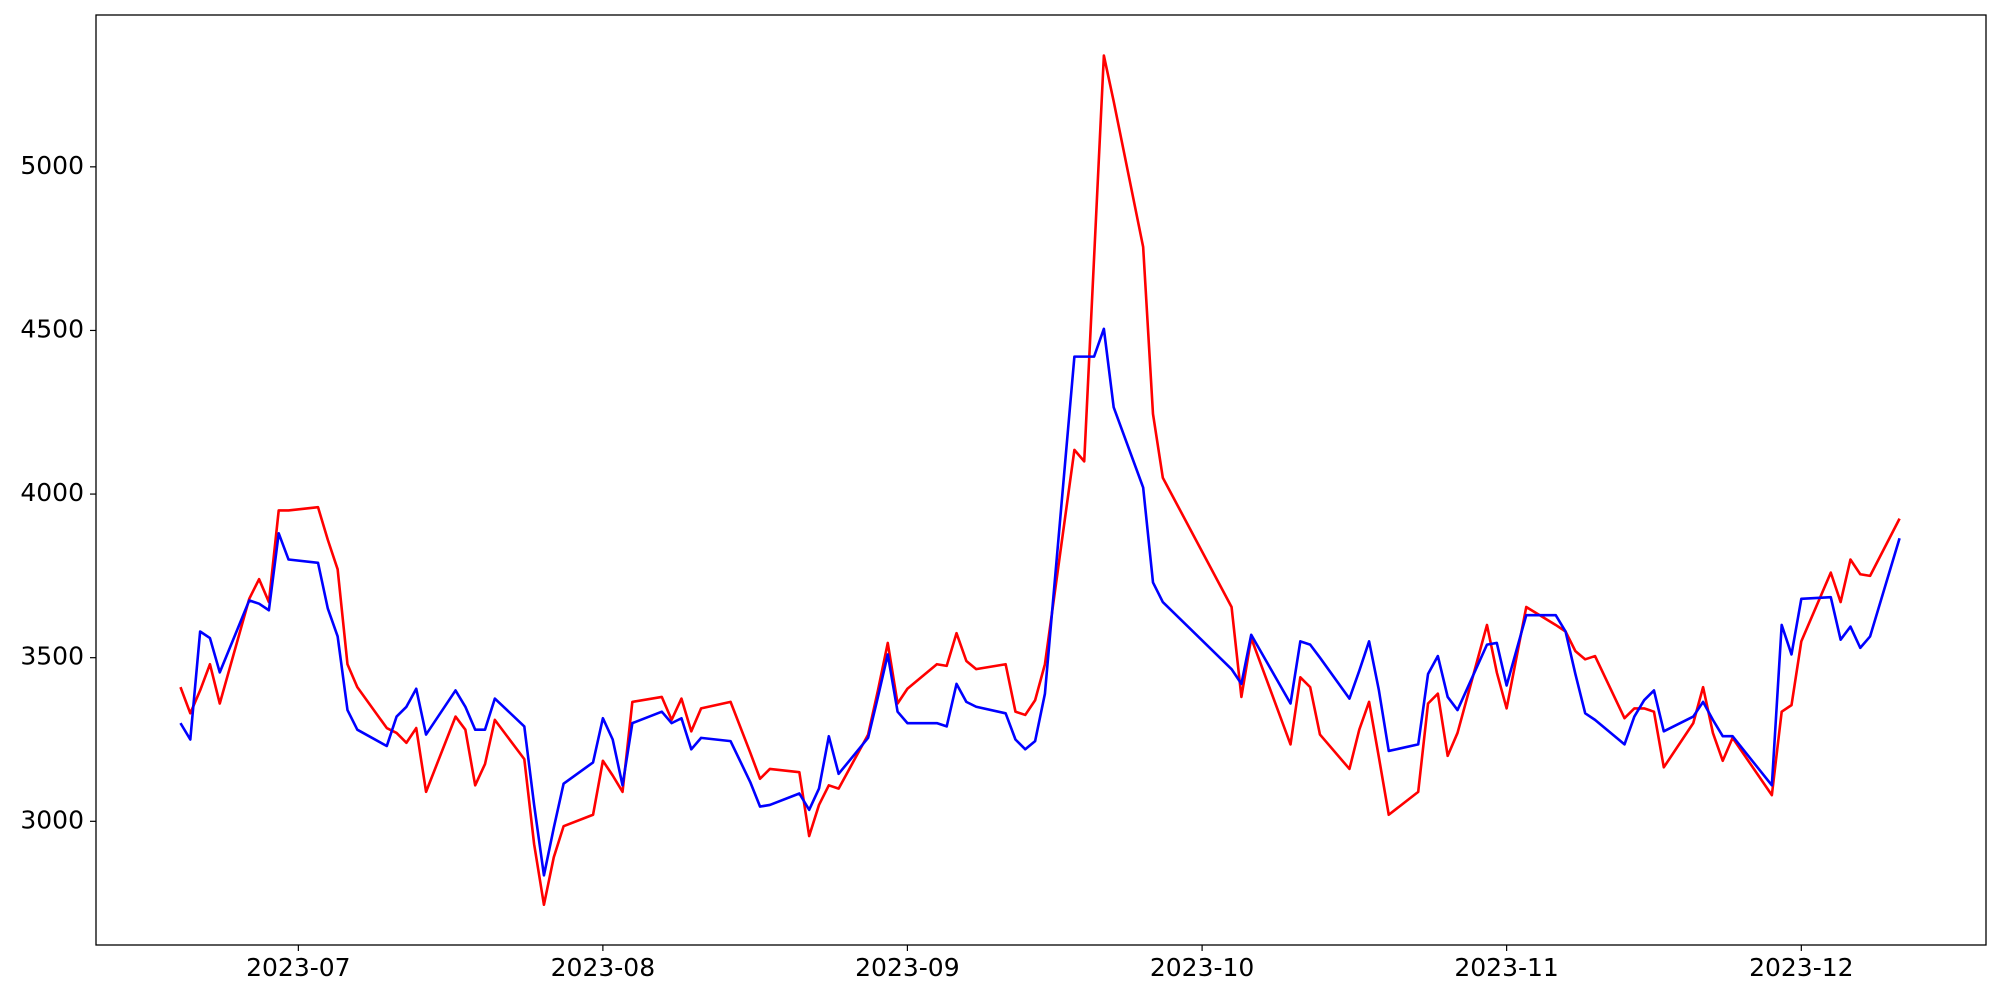 The image size is (2000, 1000). What do you see at coordinates (52, 328) in the screenshot?
I see `y-tick-label: 4500` at bounding box center [52, 328].